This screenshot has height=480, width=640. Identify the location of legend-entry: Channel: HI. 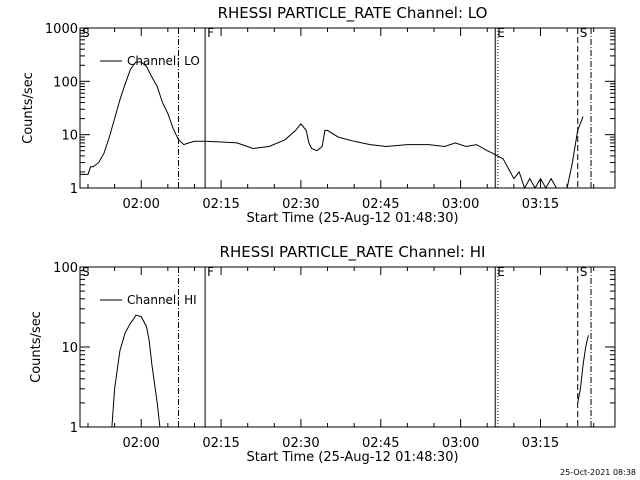
(162, 300).